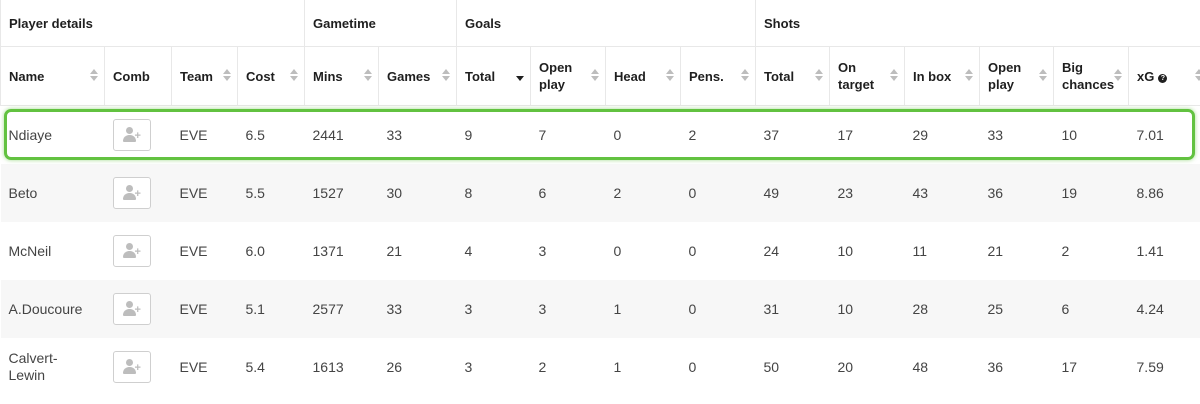 This screenshot has height=404, width=1200. What do you see at coordinates (932, 76) in the screenshot?
I see `column-header-label: In box` at bounding box center [932, 76].